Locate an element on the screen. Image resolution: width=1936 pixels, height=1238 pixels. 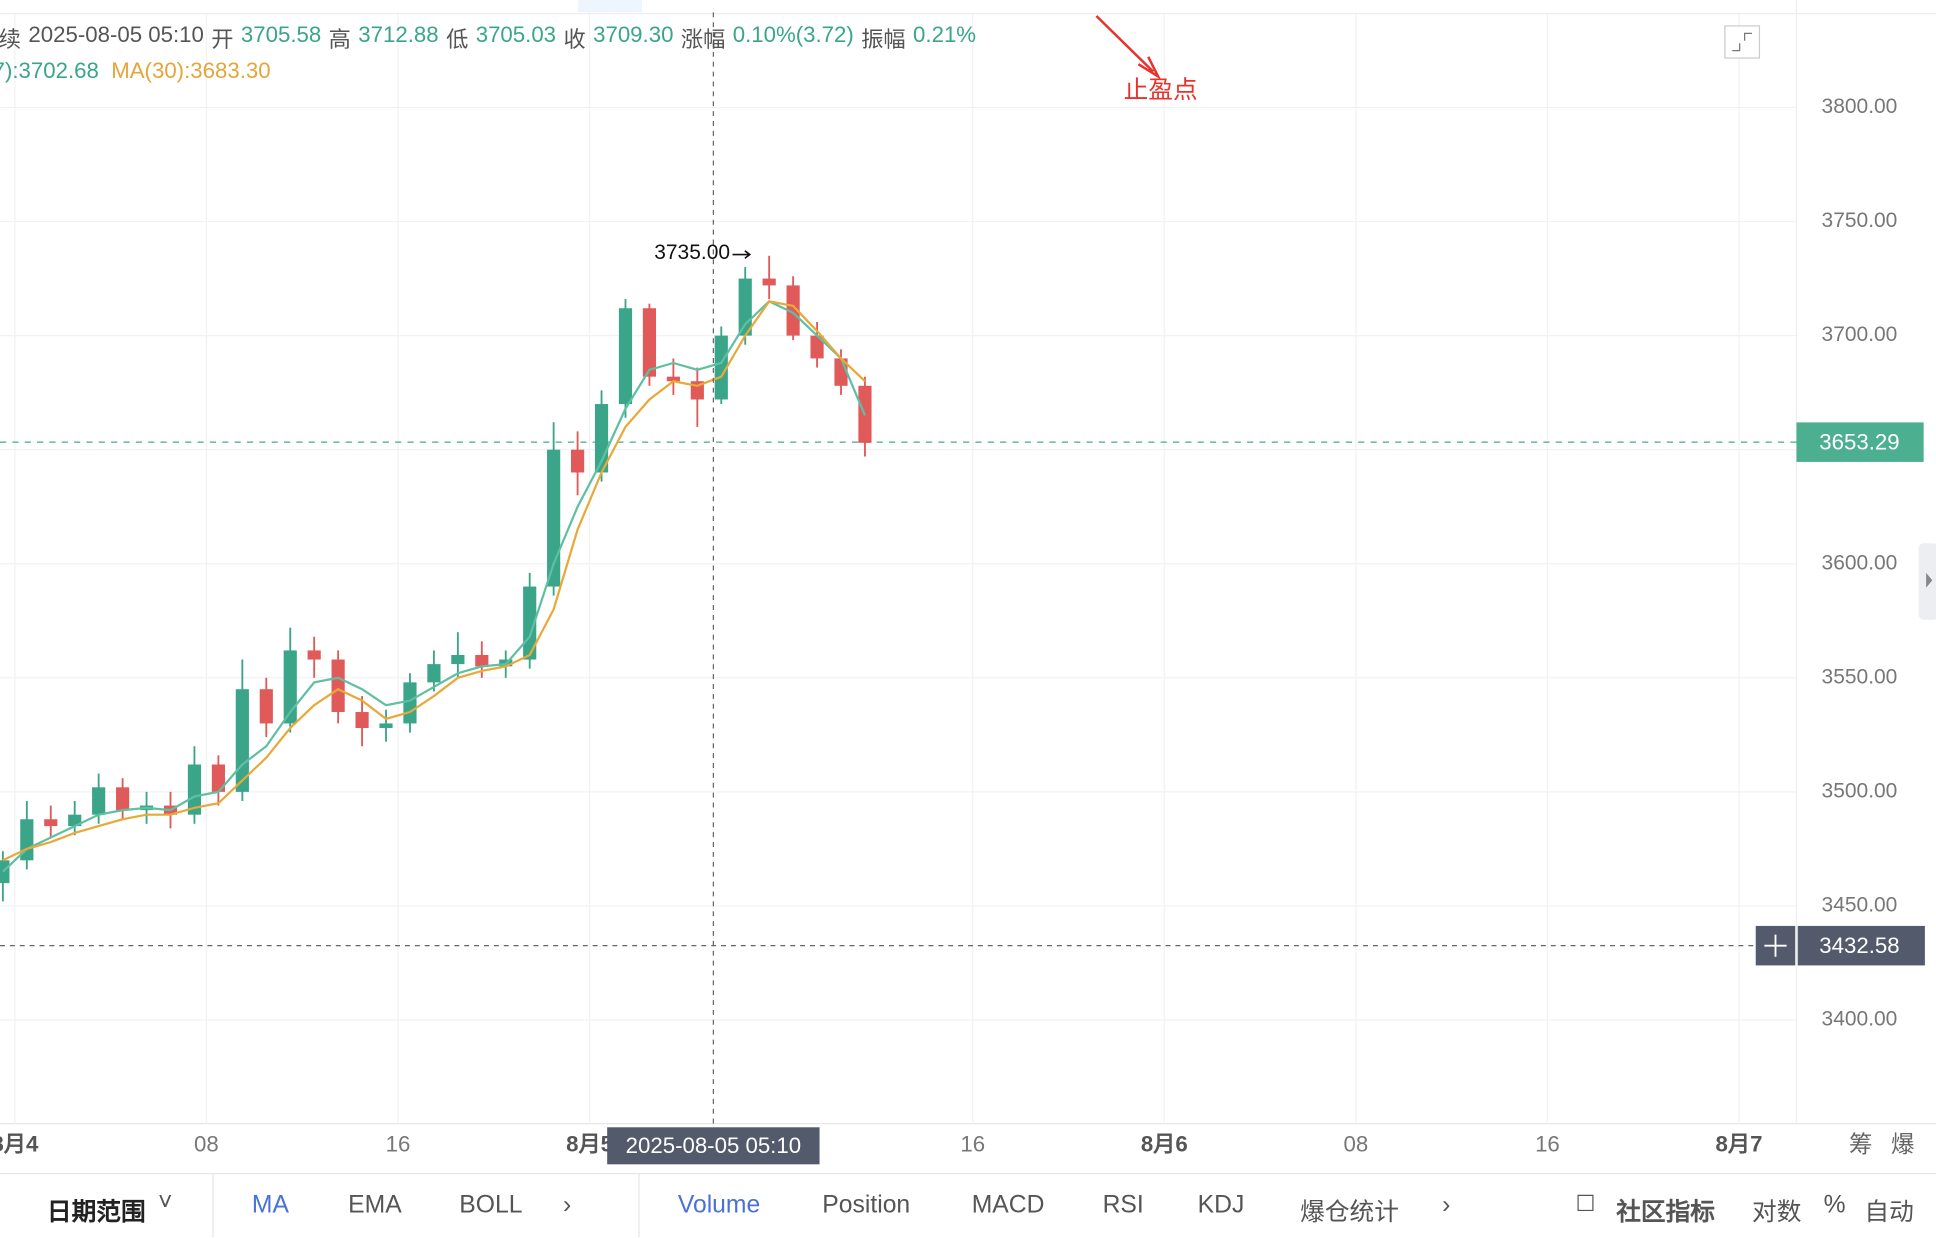
y-tick-label: 3750.00 is located at coordinates (1860, 220).